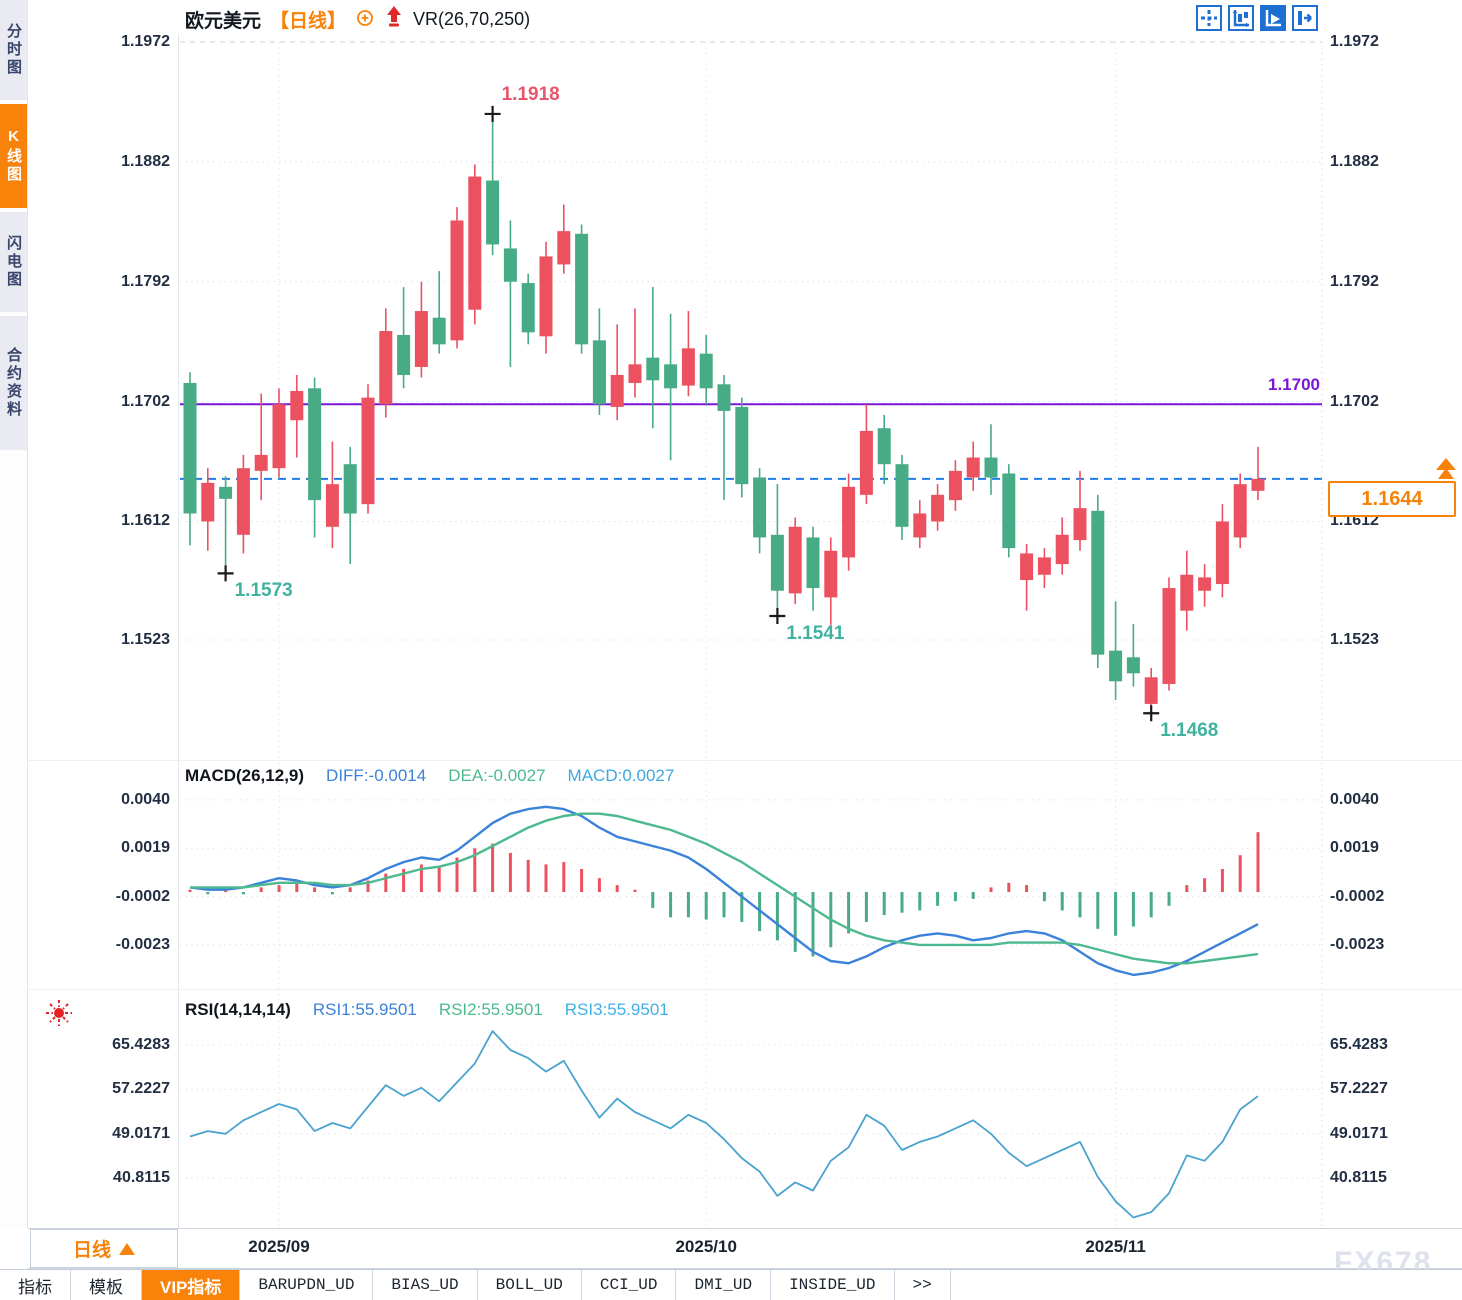 This screenshot has width=1462, height=1300. I want to click on bottom-tab-7: DMI_UD, so click(724, 1285).